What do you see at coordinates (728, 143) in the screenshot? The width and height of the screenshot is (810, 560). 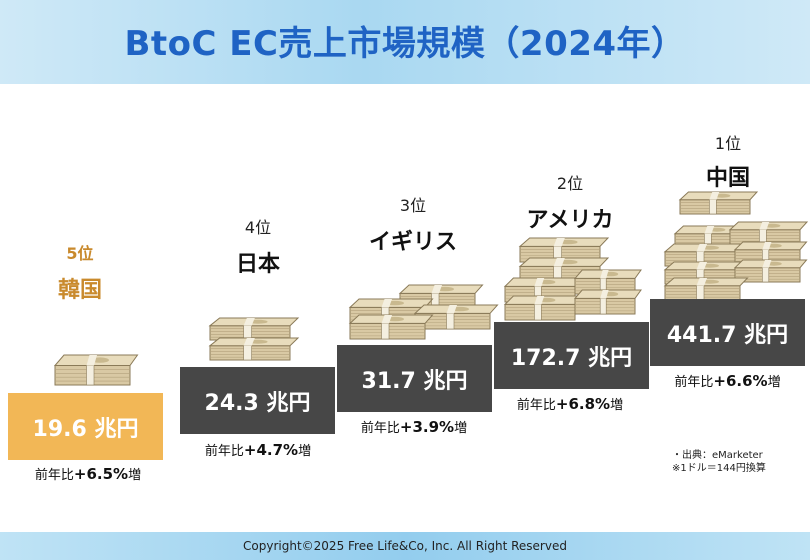 I see `rank-label-china: 1位` at bounding box center [728, 143].